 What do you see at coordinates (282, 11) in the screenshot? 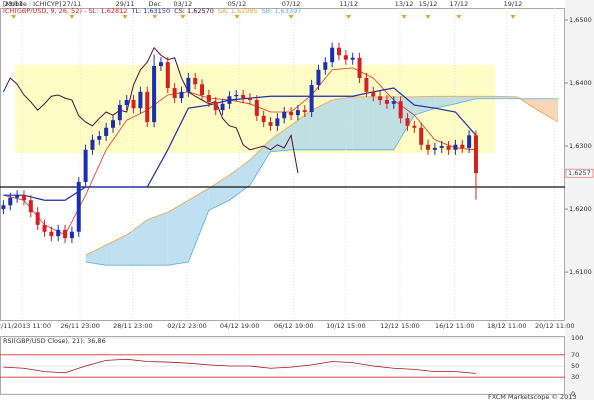
I see `legend-item: SB: 1,63397` at bounding box center [282, 11].